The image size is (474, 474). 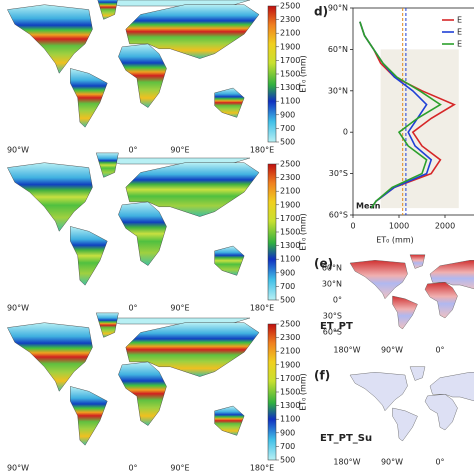 What do you see at coordinates (395, 240) in the screenshot?
I see `x-axis-label: ET₀ (mm)` at bounding box center [395, 240].